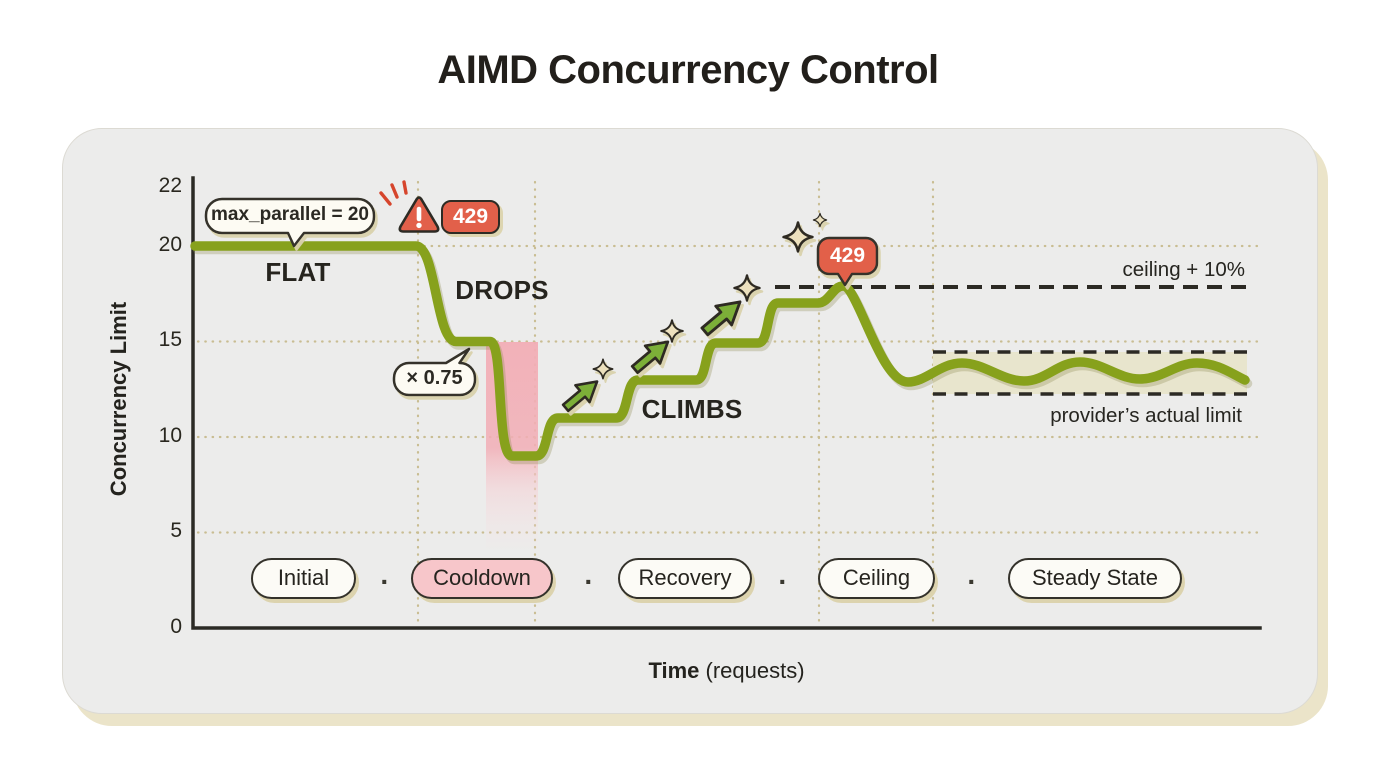 The width and height of the screenshot is (1376, 768). I want to click on y-tick-5: 5, so click(176, 530).